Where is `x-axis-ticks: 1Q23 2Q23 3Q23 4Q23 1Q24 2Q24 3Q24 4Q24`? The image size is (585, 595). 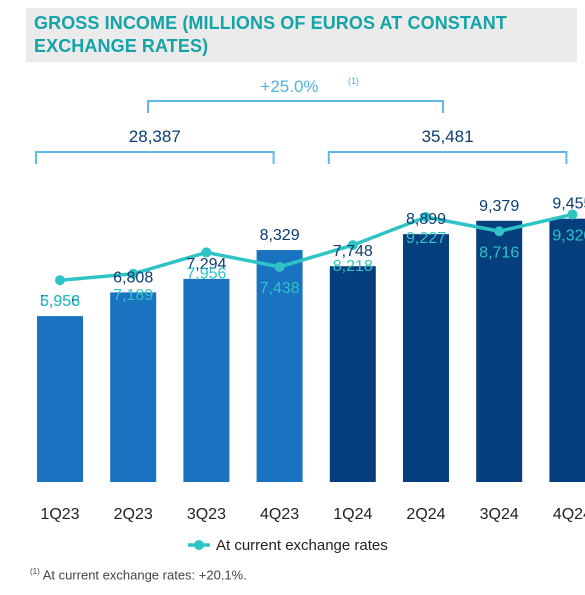 x-axis-ticks: 1Q23 2Q23 3Q23 4Q23 1Q24 2Q24 3Q24 4Q24 is located at coordinates (312, 514).